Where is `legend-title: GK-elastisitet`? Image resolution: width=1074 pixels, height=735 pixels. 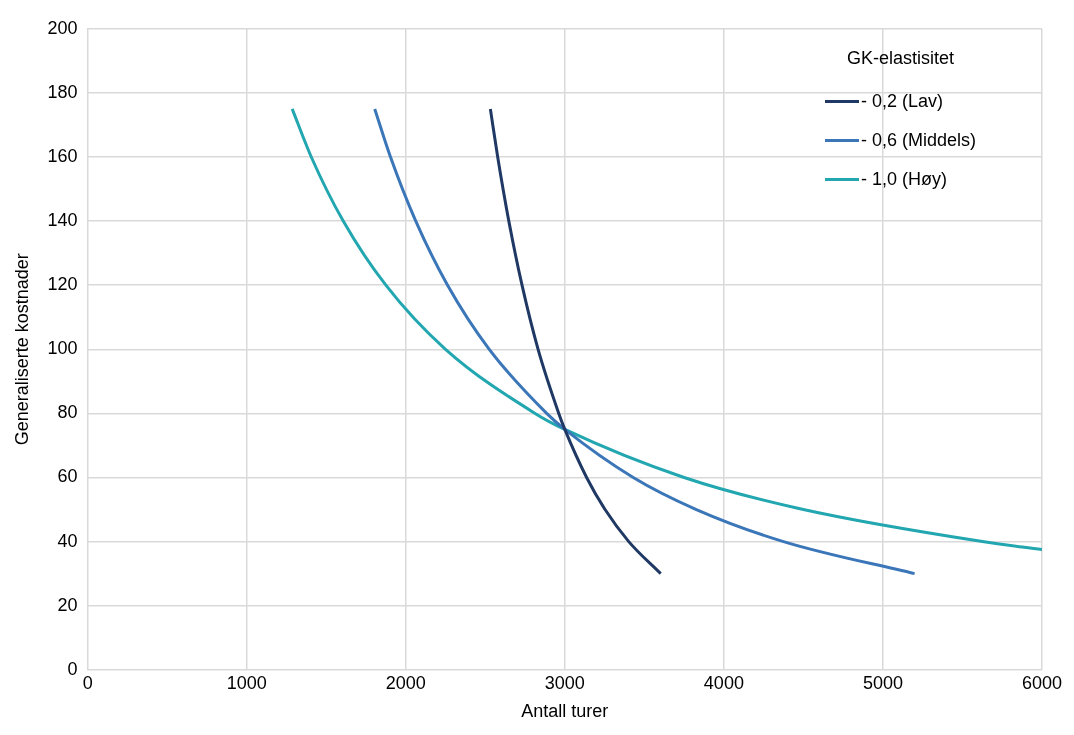
legend-title: GK-elastisitet is located at coordinates (900, 58).